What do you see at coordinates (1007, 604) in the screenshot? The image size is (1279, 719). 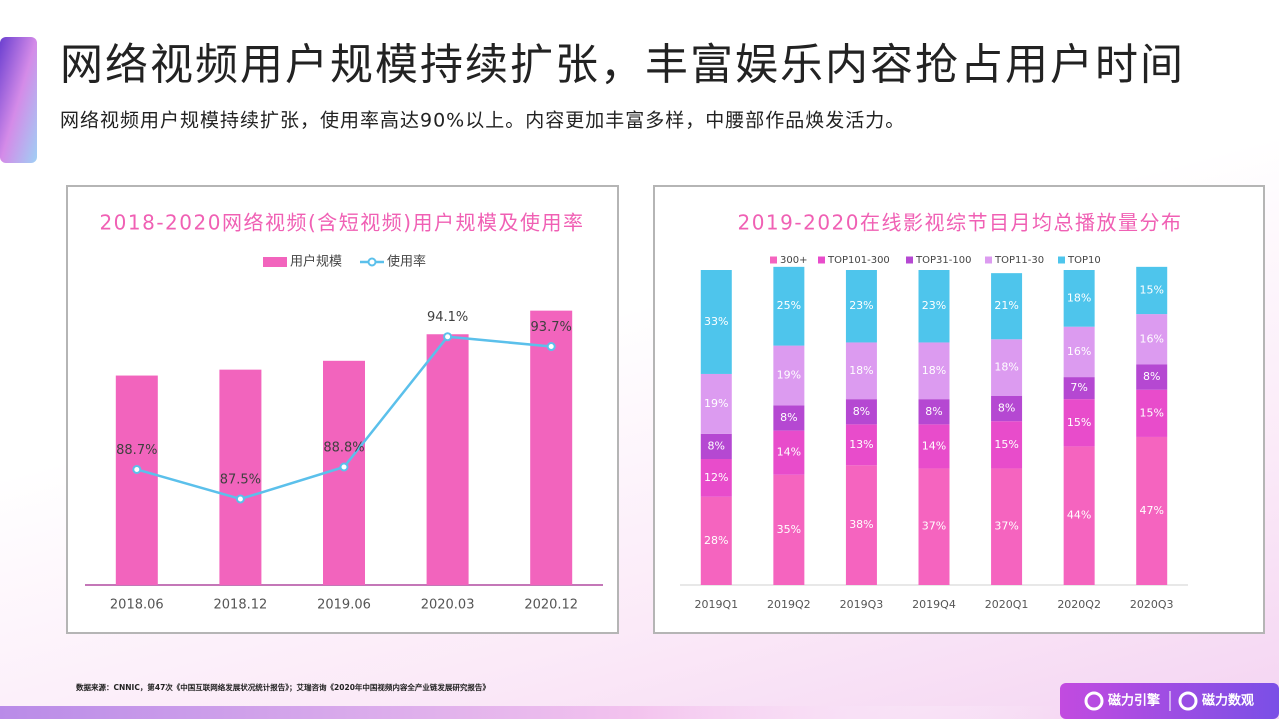 I see `x-tick-label: 2020Q1` at bounding box center [1007, 604].